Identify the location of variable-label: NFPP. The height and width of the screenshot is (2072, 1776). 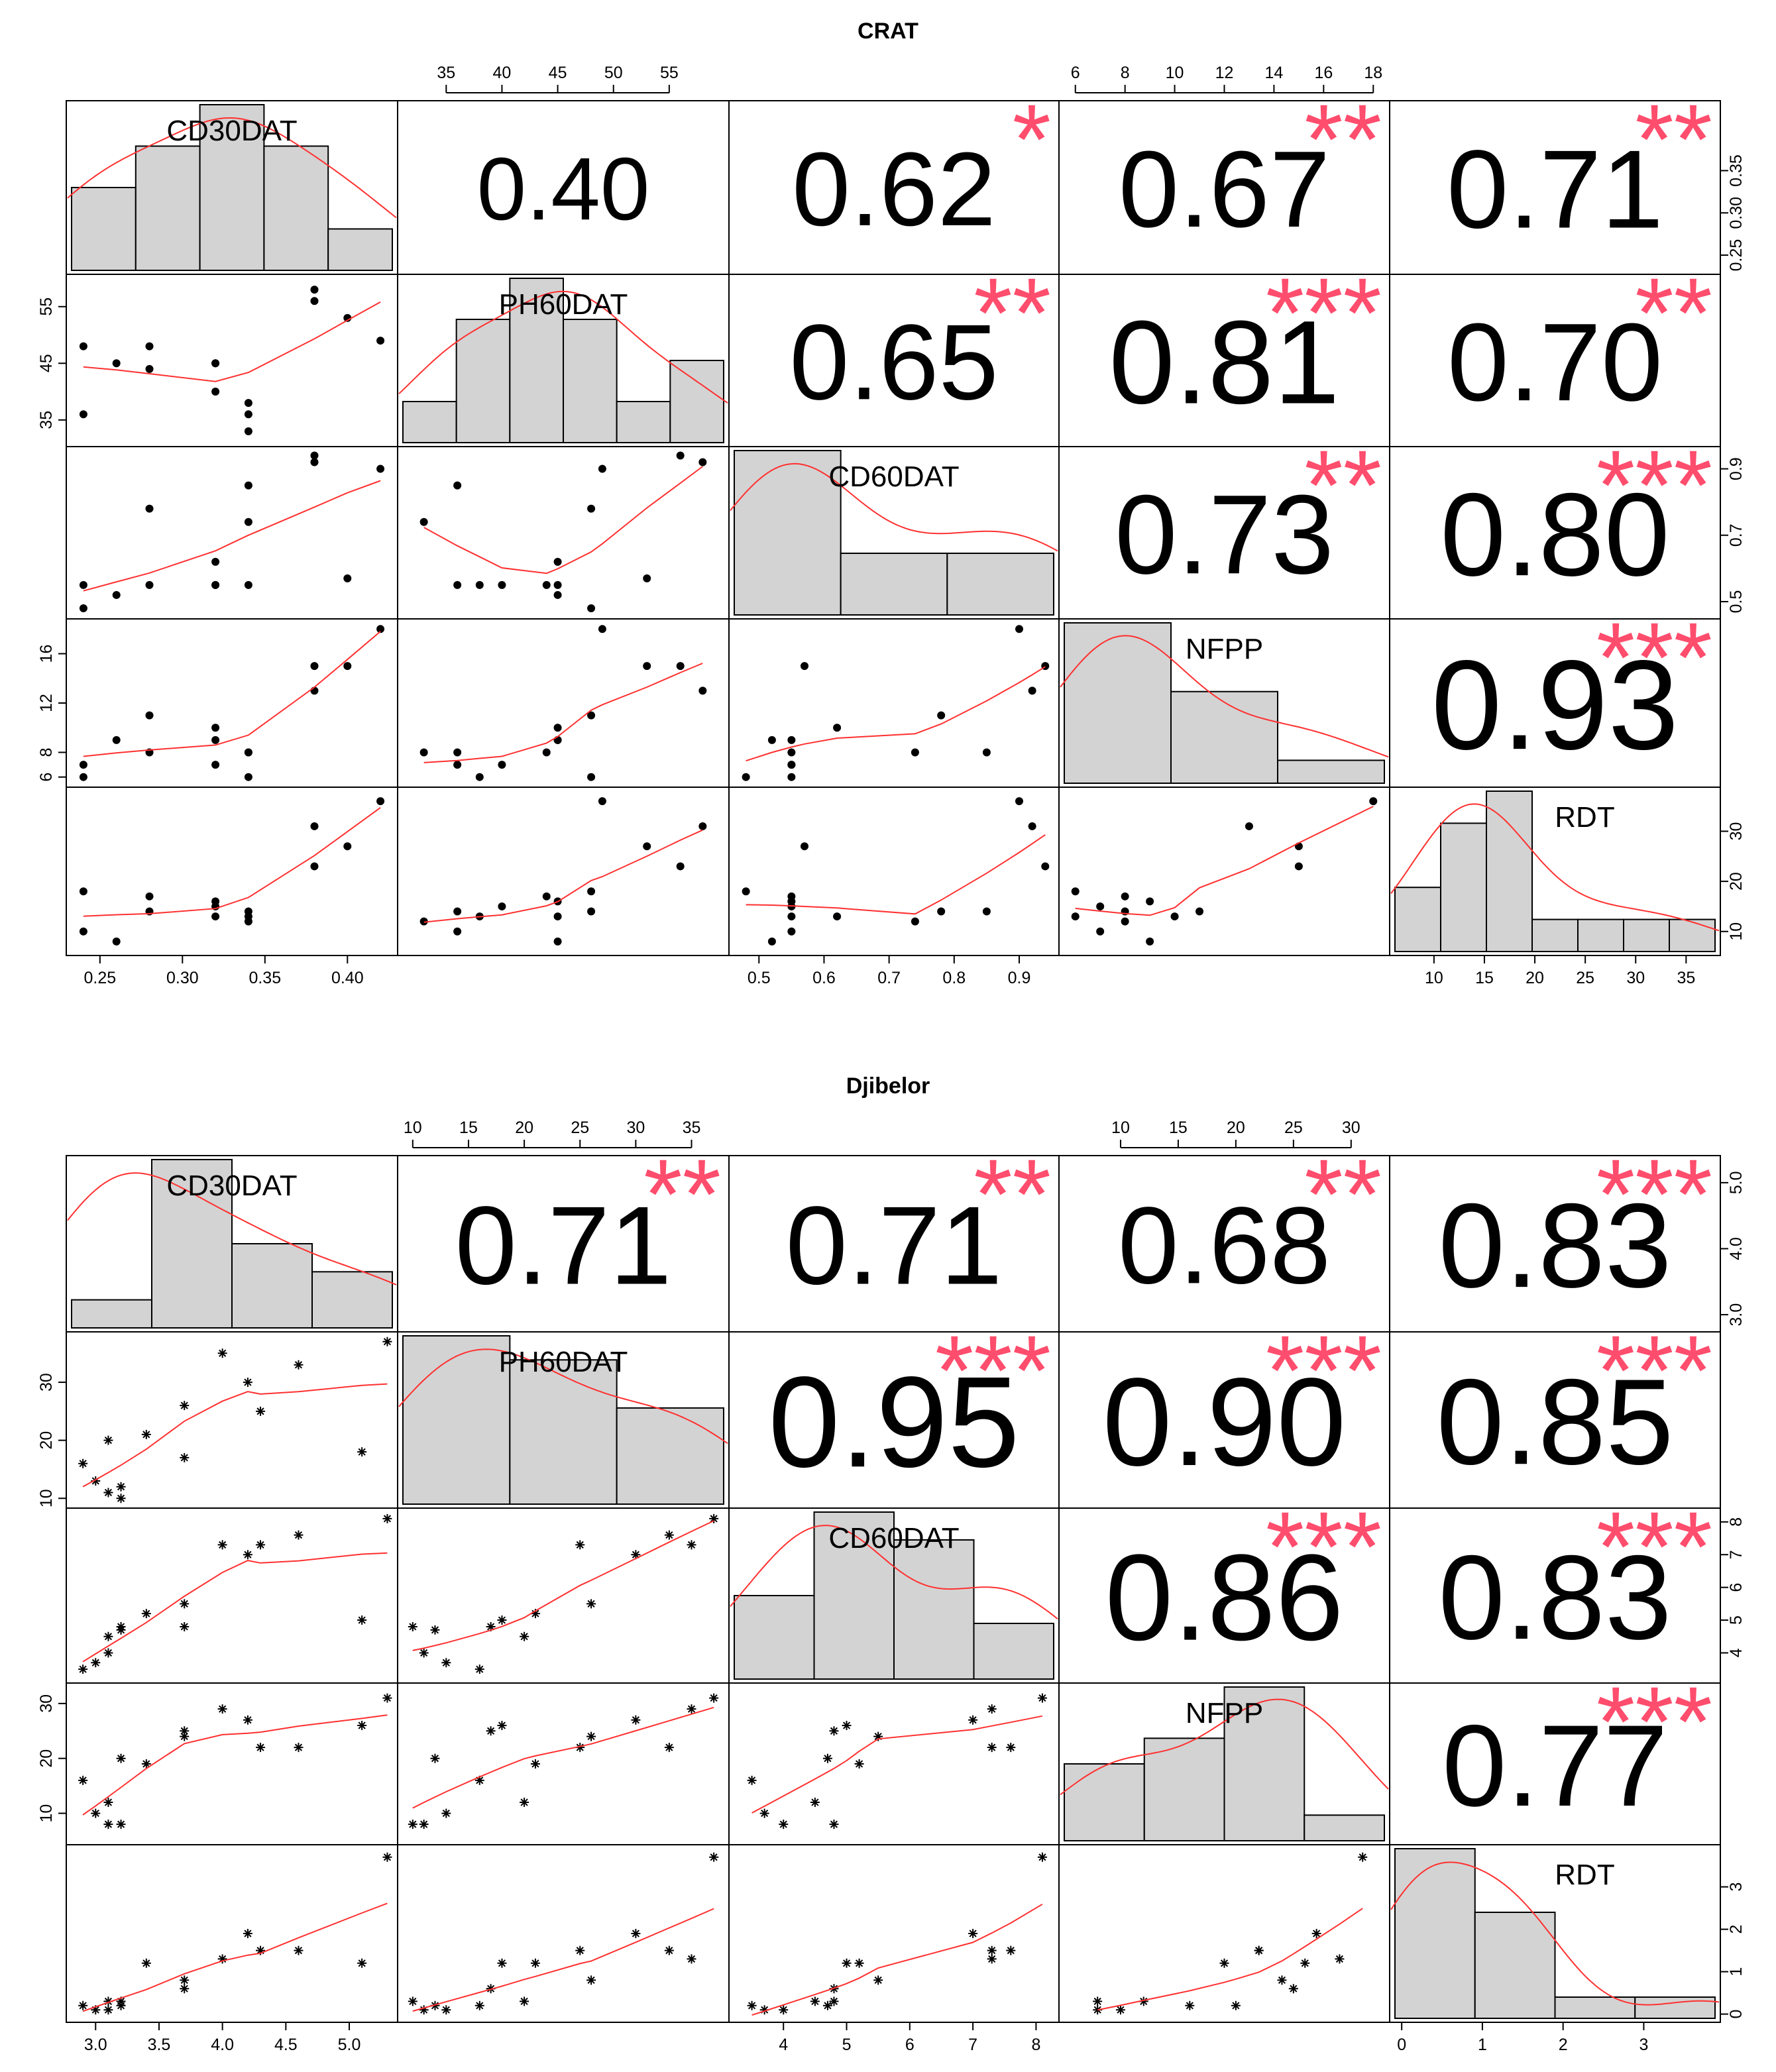
(1224, 649).